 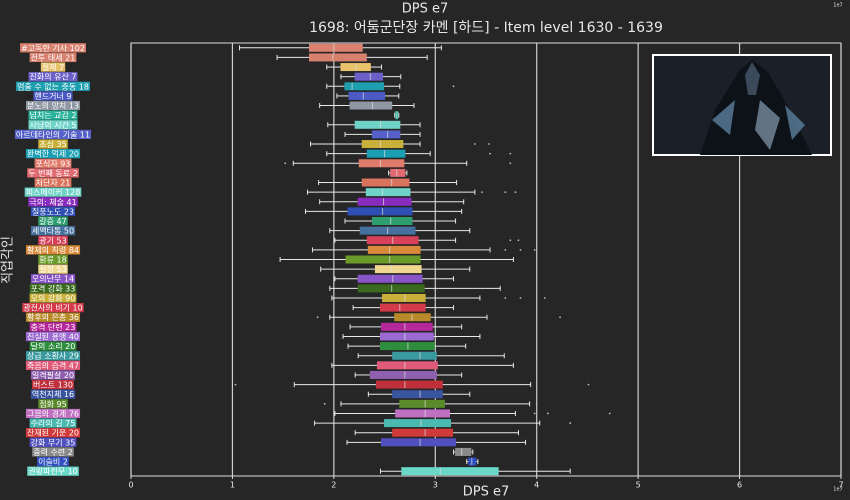 What do you see at coordinates (638, 485) in the screenshot?
I see `x-tick-label: 5` at bounding box center [638, 485].